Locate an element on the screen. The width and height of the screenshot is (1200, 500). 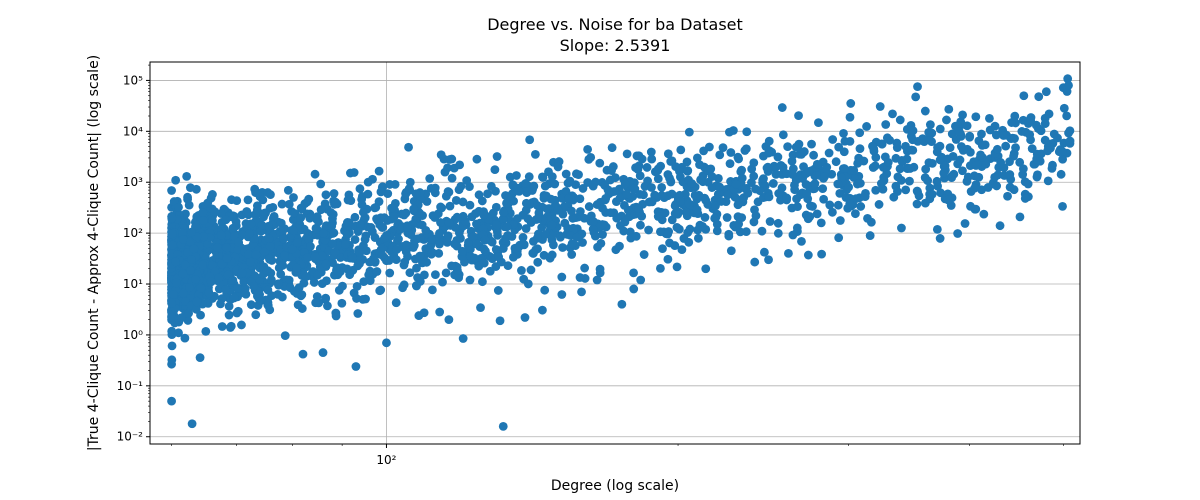
y-tick-label: 10⁴ is located at coordinates (133, 131).